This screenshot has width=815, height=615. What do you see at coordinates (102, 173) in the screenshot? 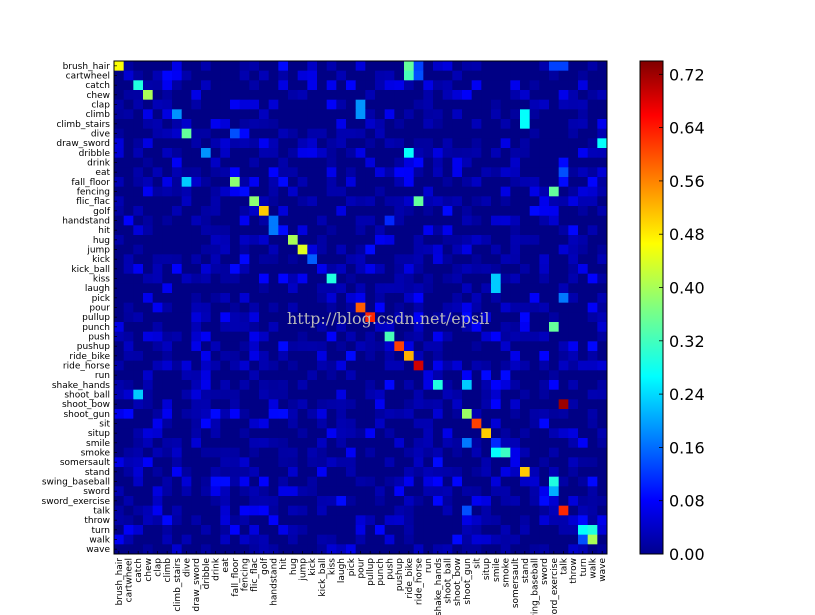
I see `row-label: eat` at bounding box center [102, 173].